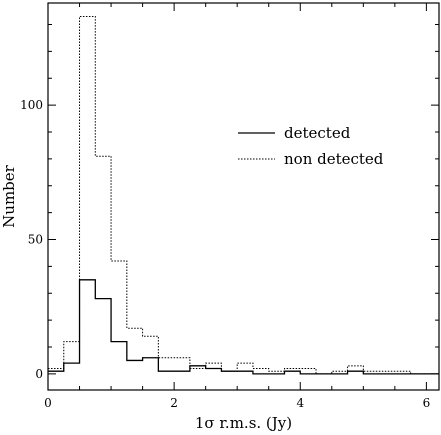 This screenshot has width=441, height=435. Describe the element at coordinates (317, 133) in the screenshot. I see `legend-label-detected: detected` at that location.